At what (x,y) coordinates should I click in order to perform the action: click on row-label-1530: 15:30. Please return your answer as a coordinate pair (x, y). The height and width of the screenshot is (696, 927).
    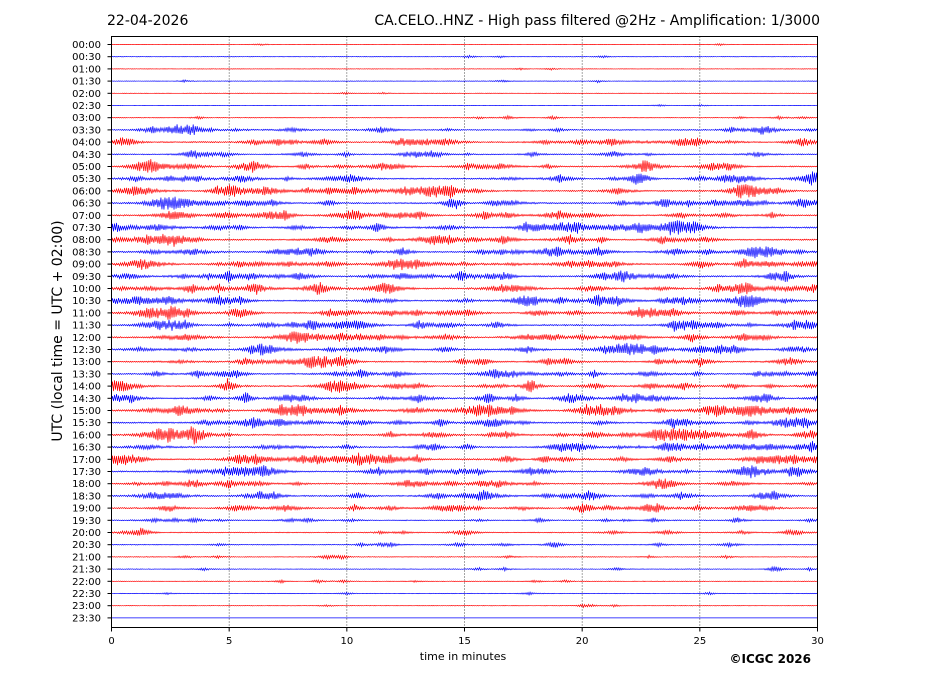
    Looking at the image, I should click on (86, 423).